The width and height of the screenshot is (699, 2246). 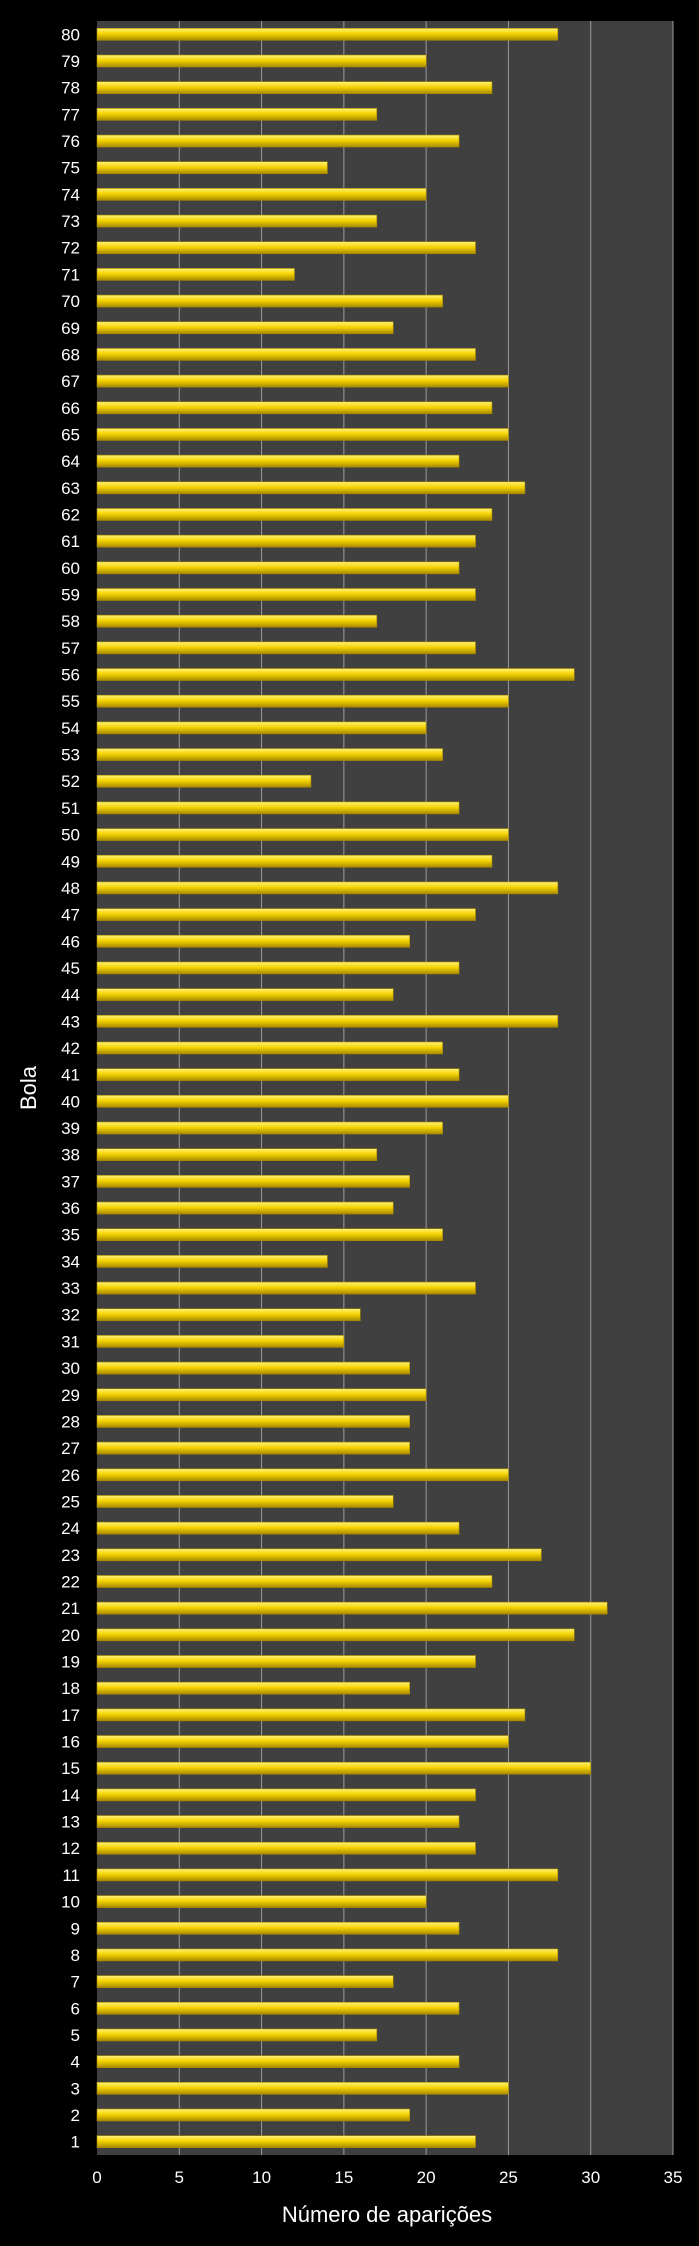 I want to click on y-tick-label: 38, so click(x=70, y=1155).